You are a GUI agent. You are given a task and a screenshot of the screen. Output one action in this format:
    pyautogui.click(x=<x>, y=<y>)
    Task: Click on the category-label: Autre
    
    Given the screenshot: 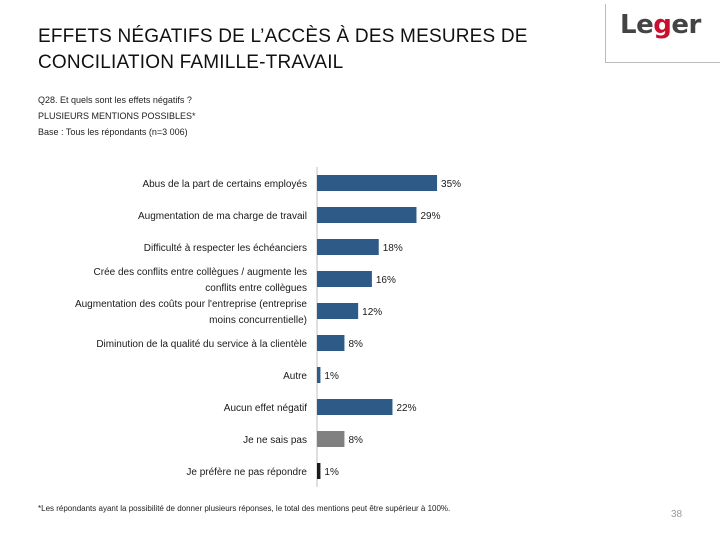 What is the action you would take?
    pyautogui.click(x=295, y=376)
    